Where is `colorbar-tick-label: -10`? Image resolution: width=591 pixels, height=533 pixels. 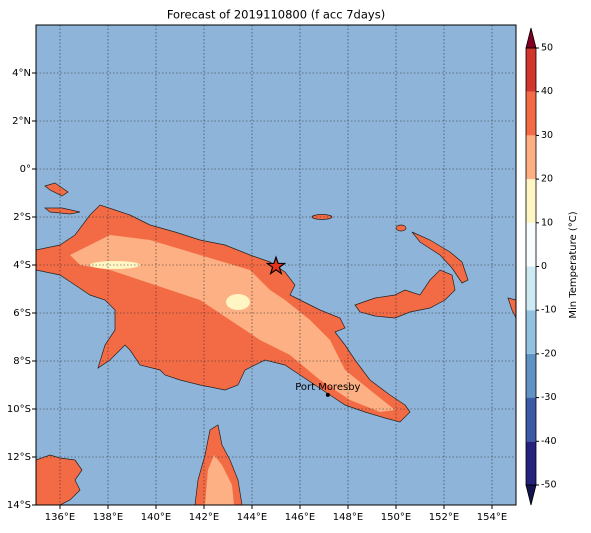
colorbar-tick-label: -10 is located at coordinates (549, 310).